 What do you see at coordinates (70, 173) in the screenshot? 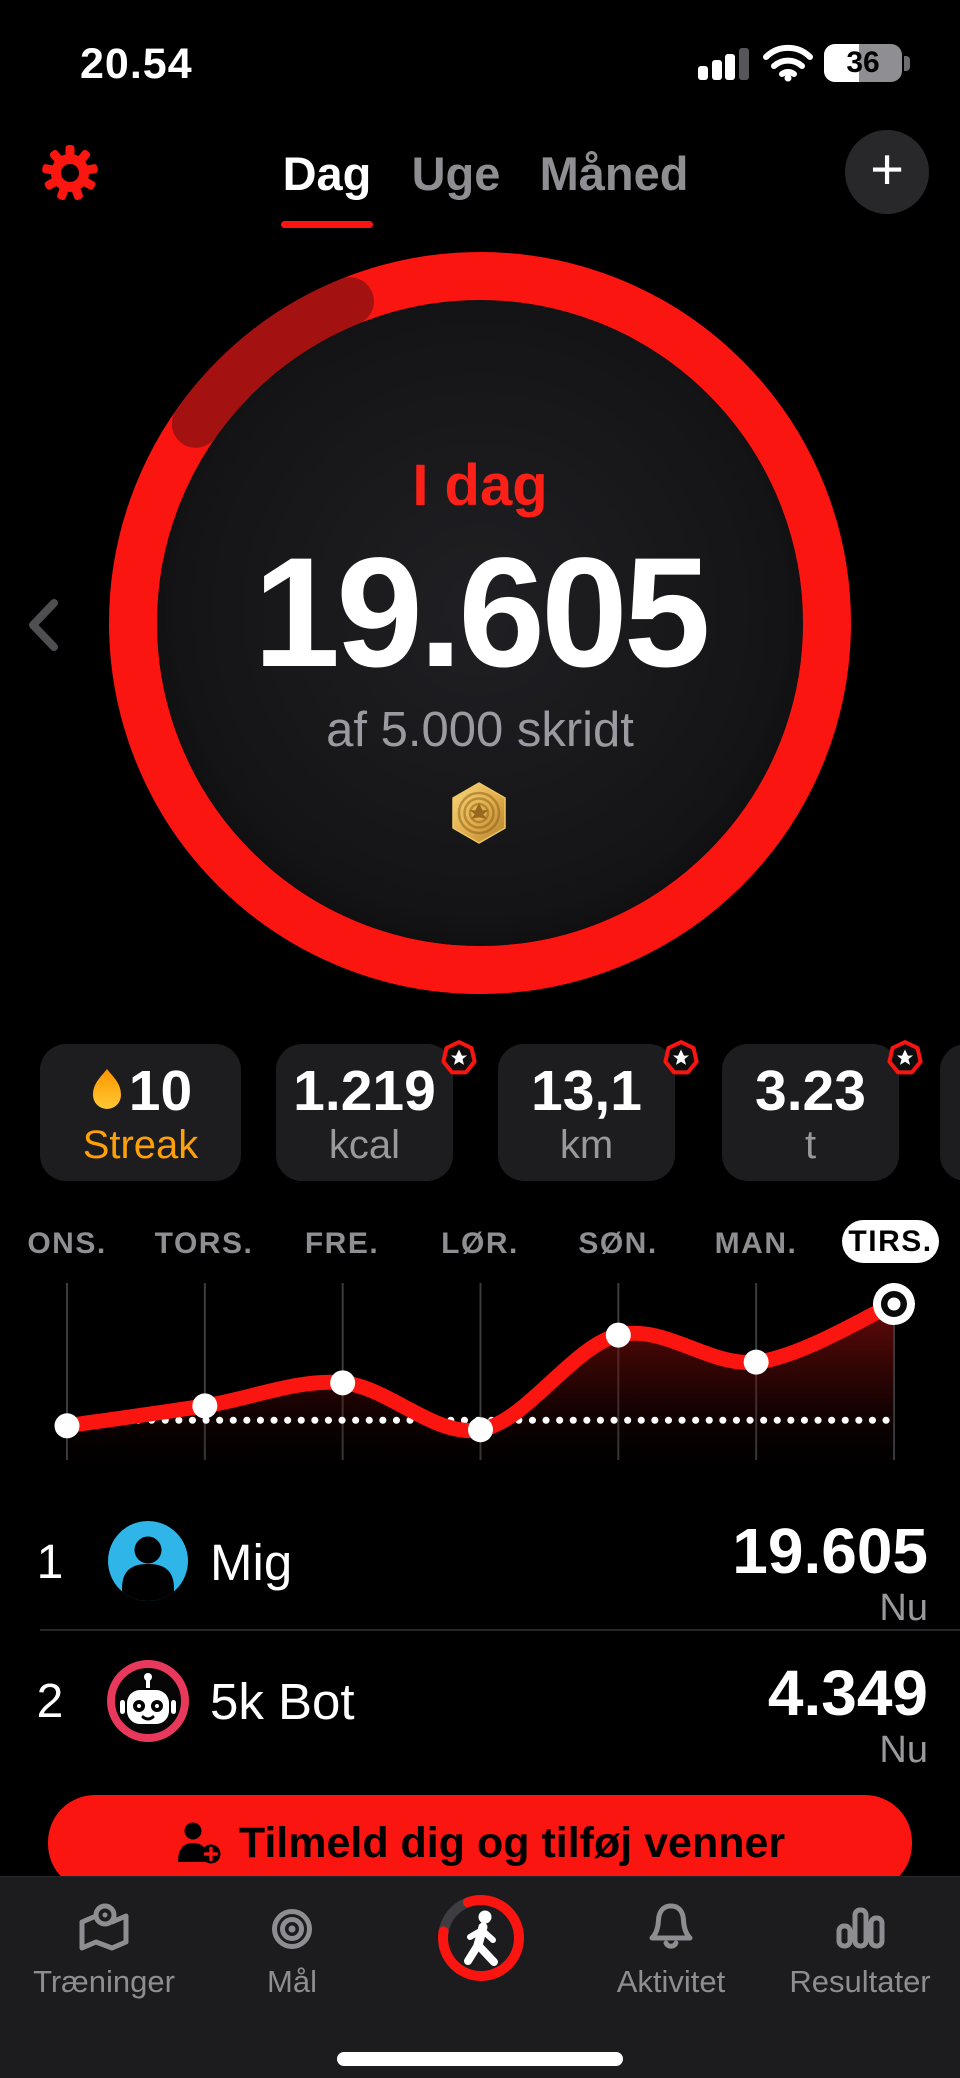
I see `settings-gear-icon` at bounding box center [70, 173].